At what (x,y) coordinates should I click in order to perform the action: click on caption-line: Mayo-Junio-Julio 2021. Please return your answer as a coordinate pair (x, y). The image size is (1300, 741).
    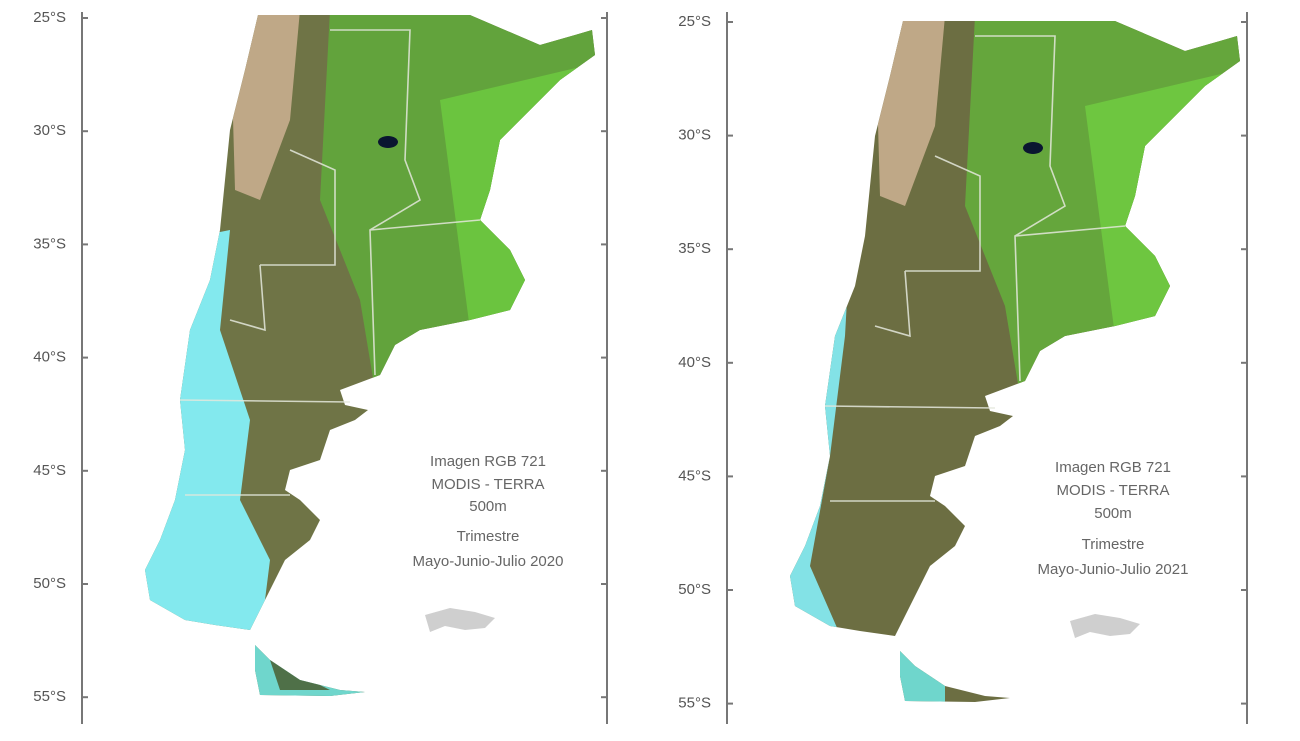
    Looking at the image, I should click on (1113, 569).